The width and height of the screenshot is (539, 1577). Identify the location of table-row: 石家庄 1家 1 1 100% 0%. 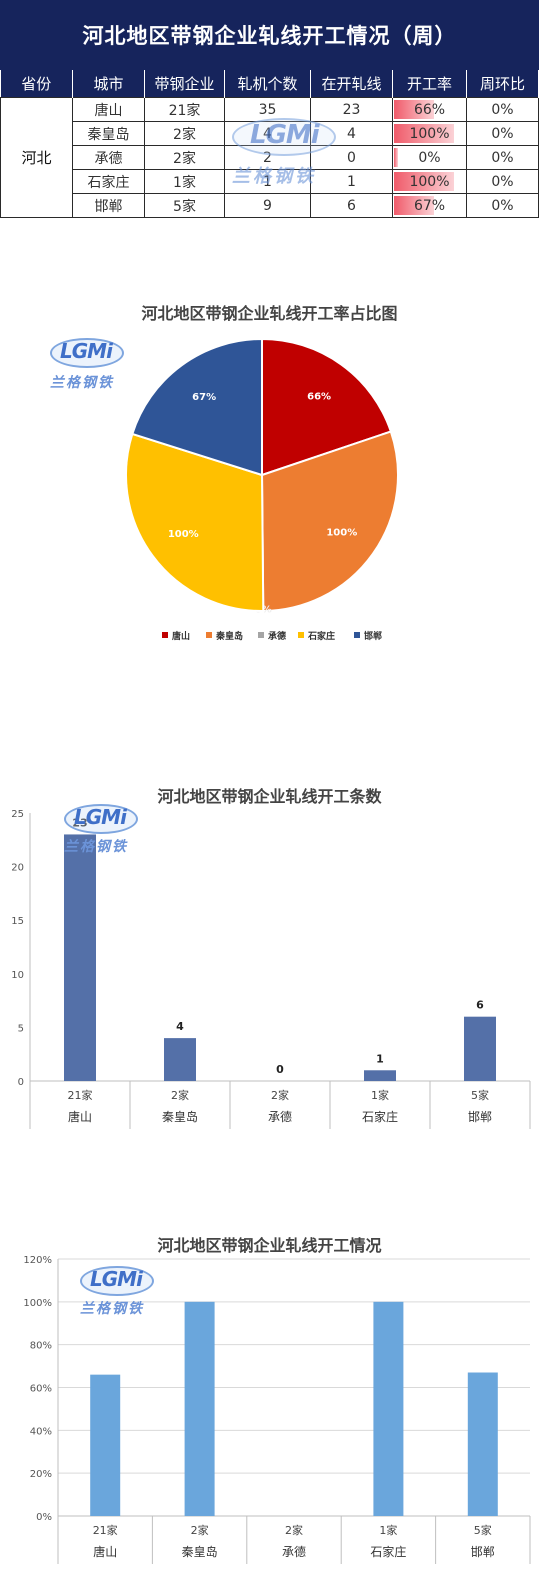
(270, 181).